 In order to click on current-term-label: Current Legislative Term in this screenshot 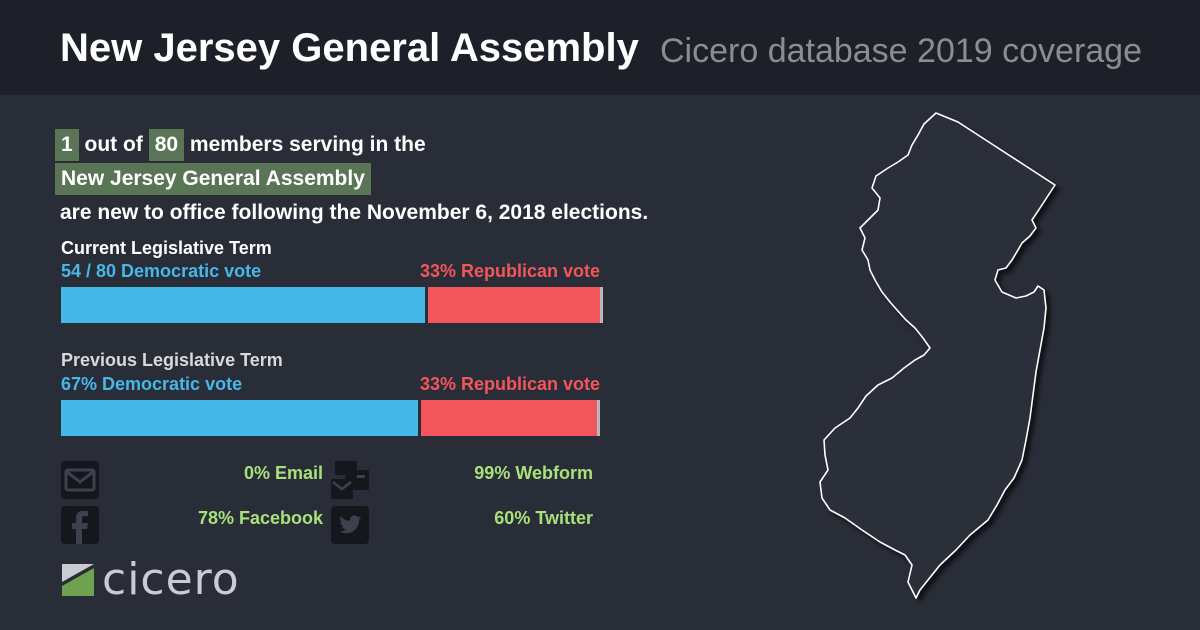, I will do `click(166, 248)`.